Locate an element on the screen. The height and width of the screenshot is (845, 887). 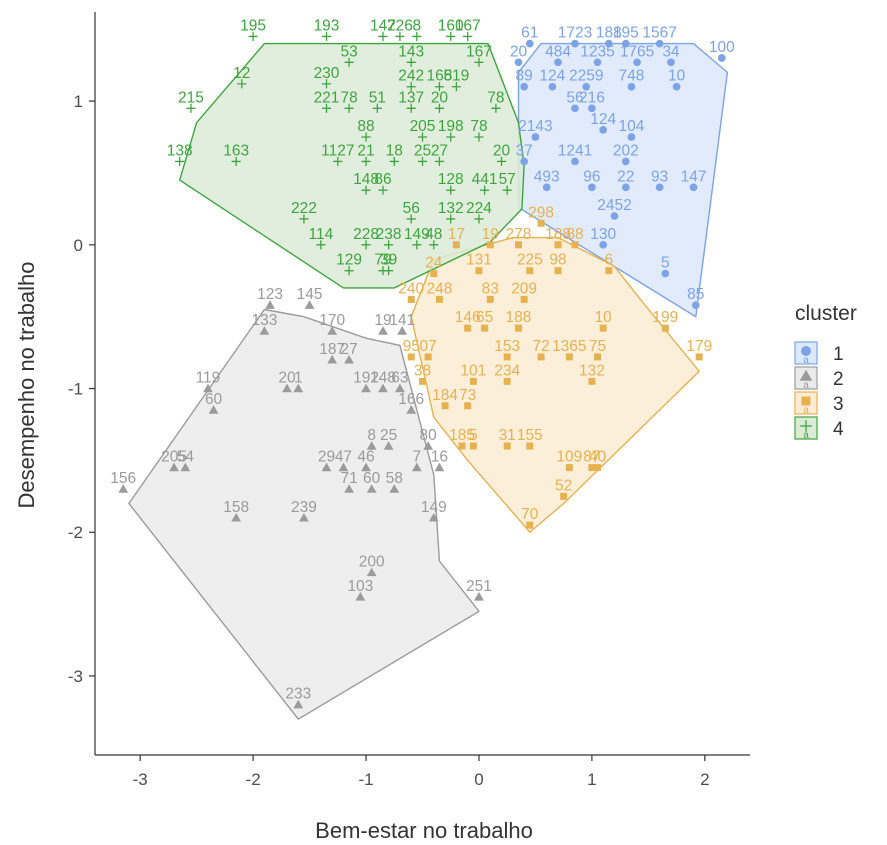
cluster-1-point-label: 22 is located at coordinates (625, 176).